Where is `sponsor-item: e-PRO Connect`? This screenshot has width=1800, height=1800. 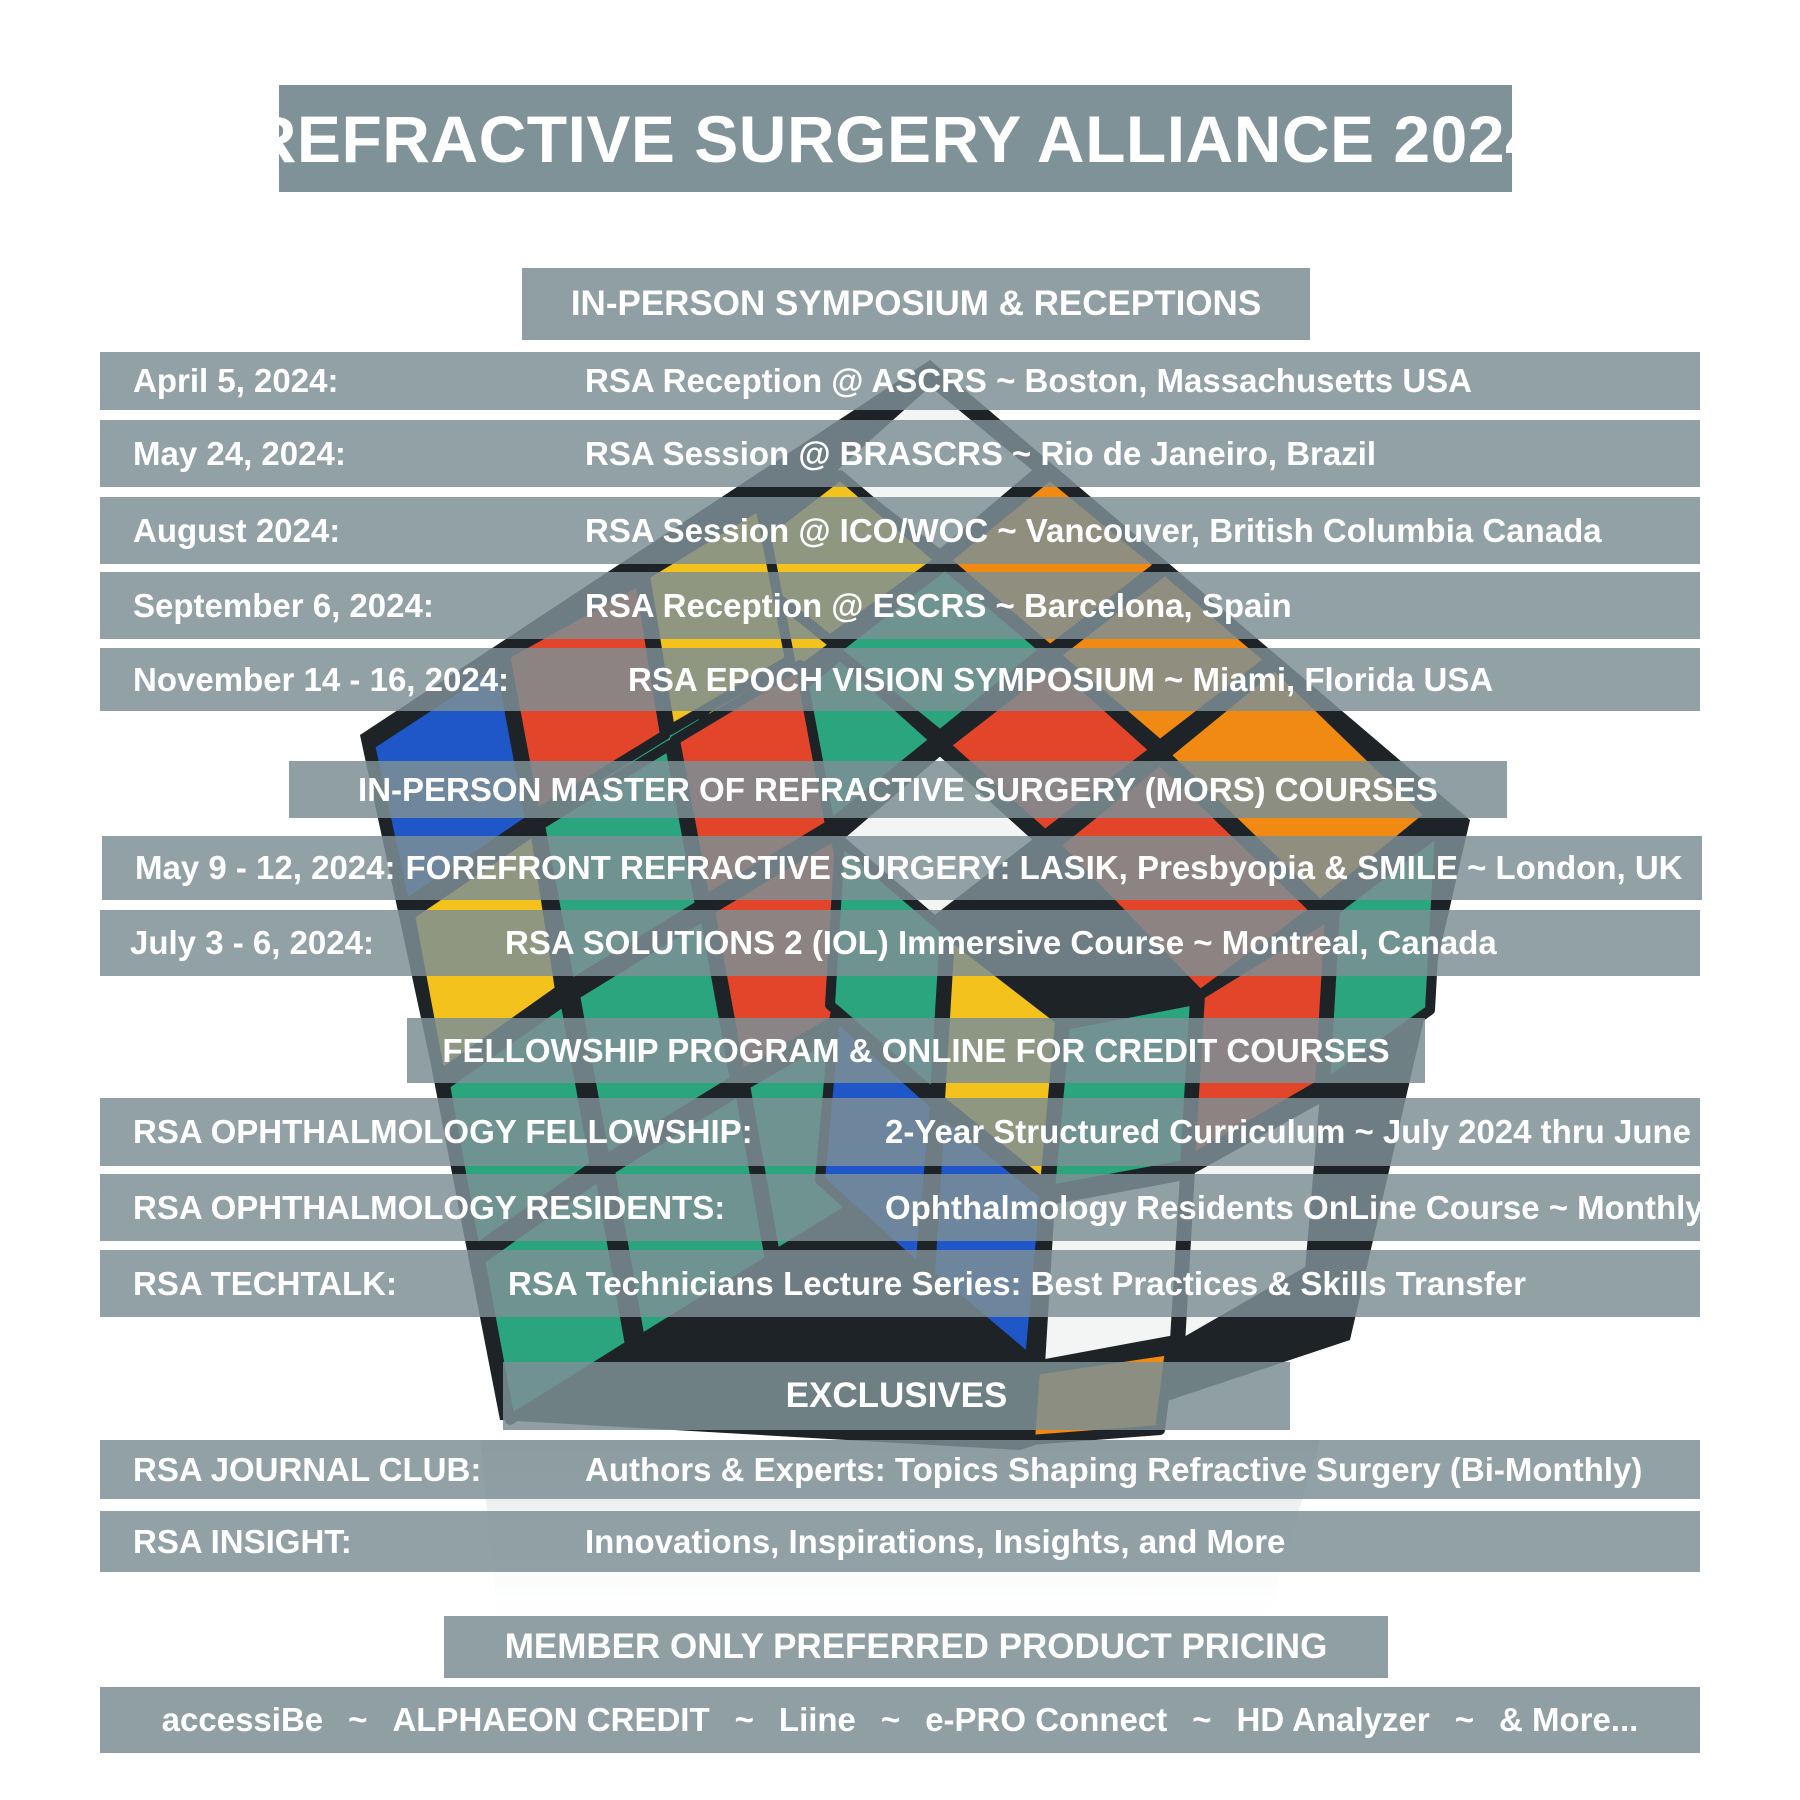 sponsor-item: e-PRO Connect is located at coordinates (1046, 1719).